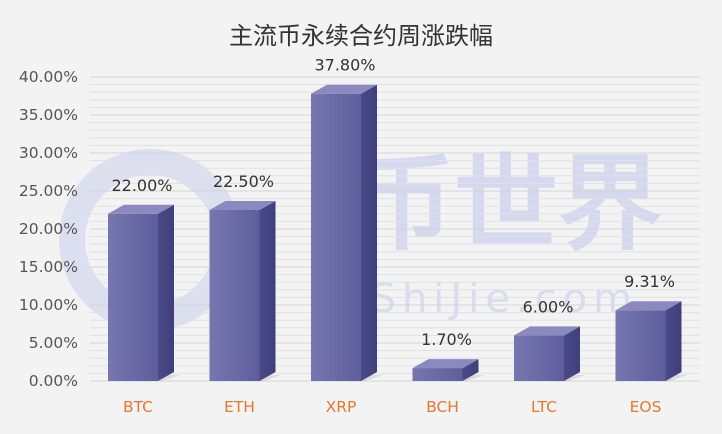  What do you see at coordinates (506, 204) in the screenshot?
I see `watermark-text: 币世界` at bounding box center [506, 204].